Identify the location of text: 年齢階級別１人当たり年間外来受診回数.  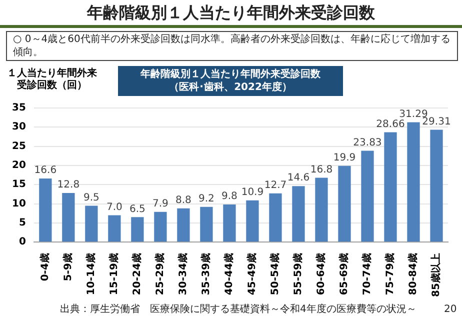
(231, 13).